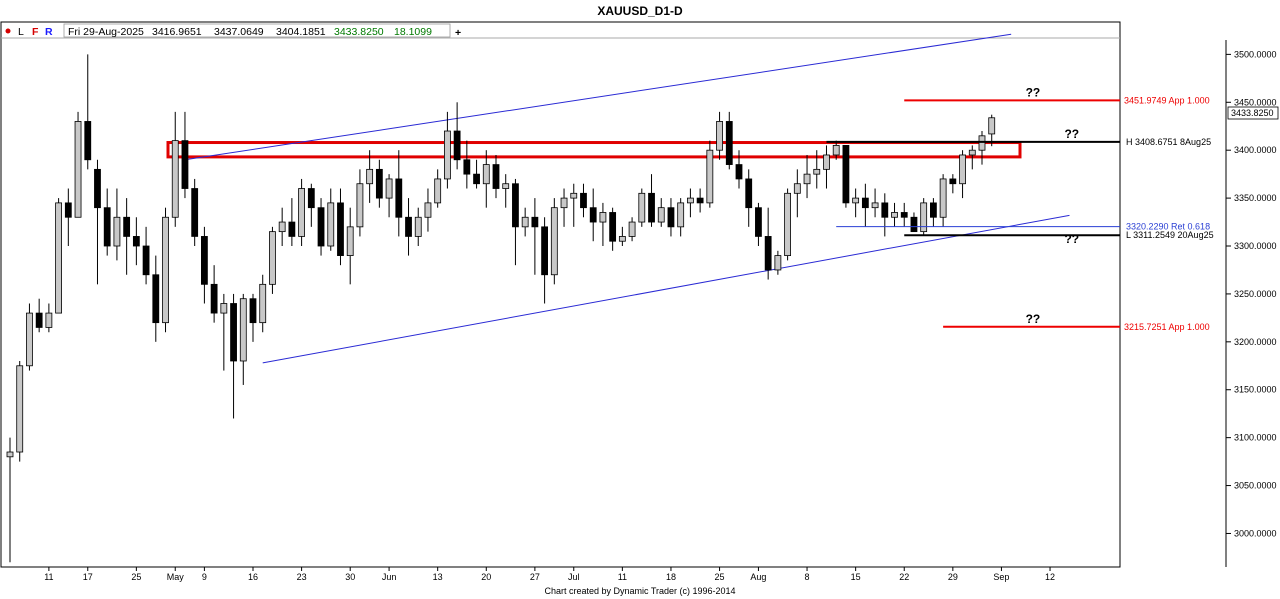 This screenshot has width=1280, height=599. Describe the element at coordinates (594, 150) in the screenshot. I see `resistance-zone-layer` at that location.